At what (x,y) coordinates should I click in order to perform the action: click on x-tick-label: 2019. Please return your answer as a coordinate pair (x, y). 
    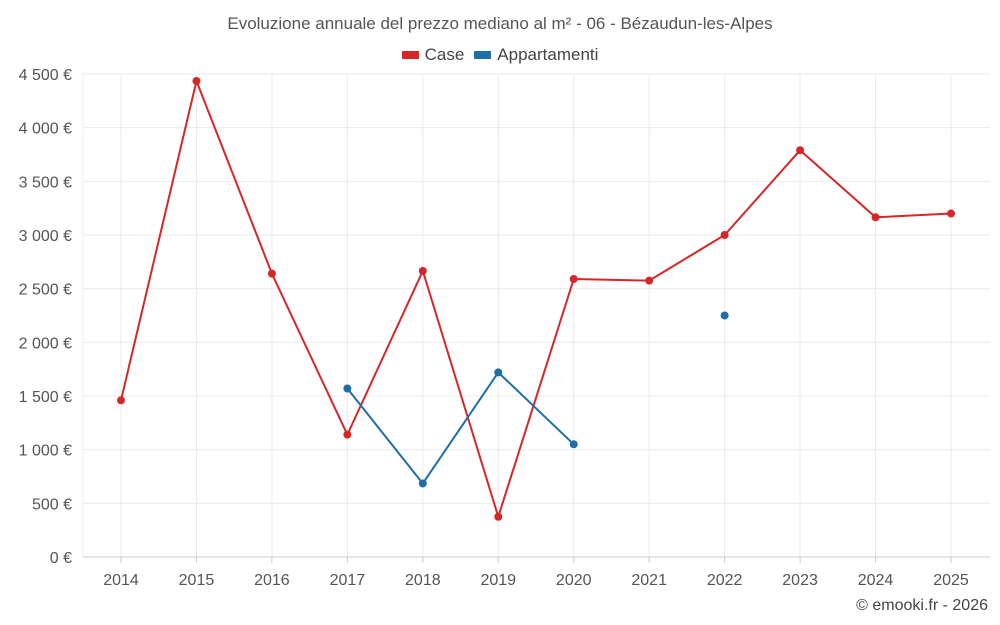
    Looking at the image, I should click on (498, 580).